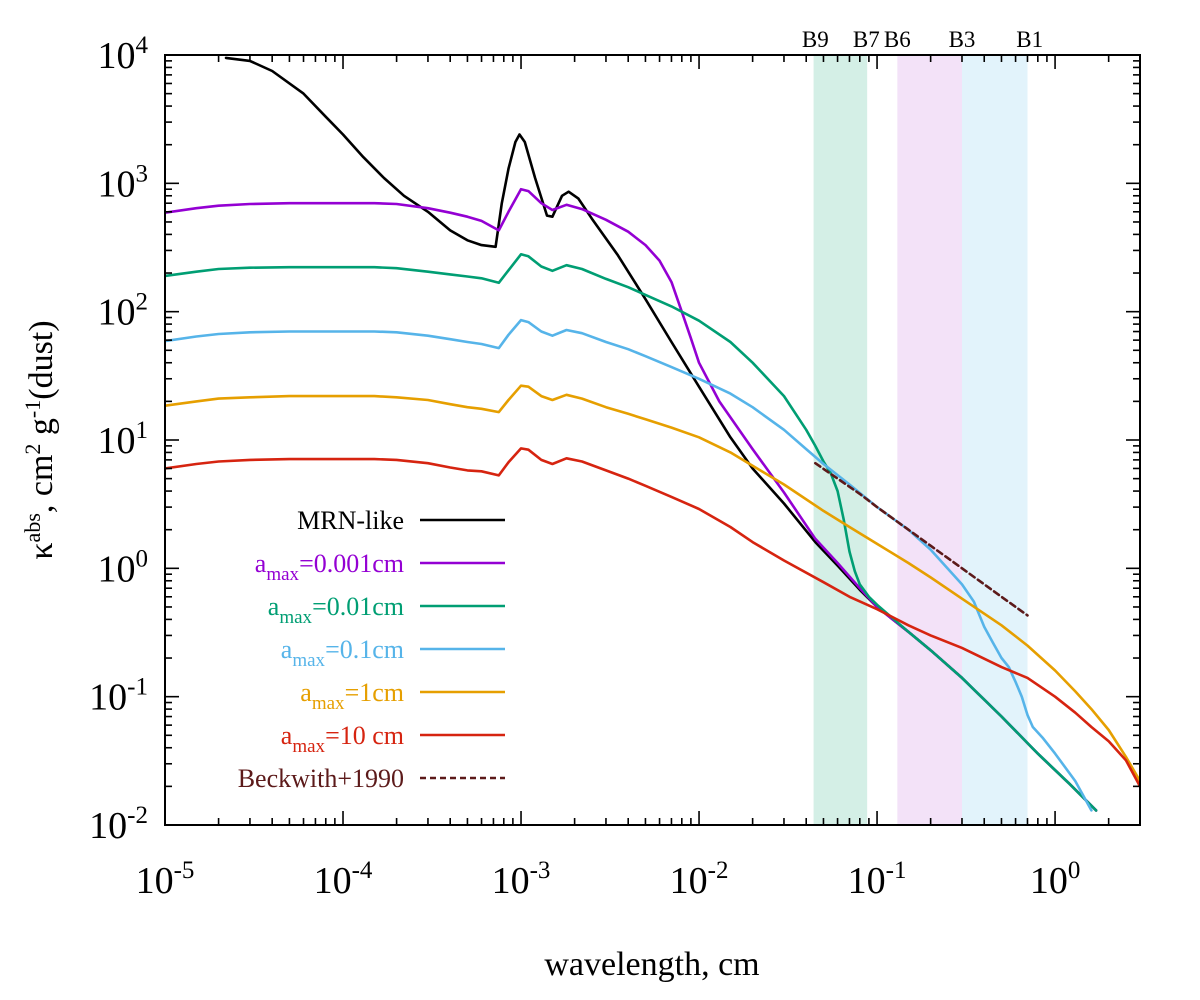 Image resolution: width=1200 pixels, height=1000 pixels. Describe the element at coordinates (117, 56) in the screenshot. I see `y-tick-6-base: 10` at that location.